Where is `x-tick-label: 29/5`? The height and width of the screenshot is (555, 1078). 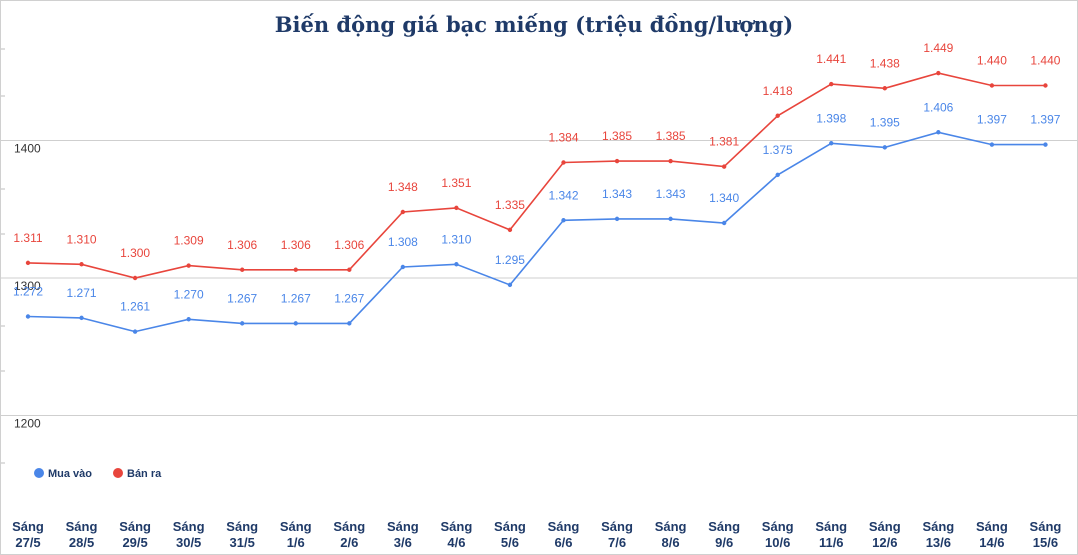
x-tick-label: 29/5 is located at coordinates (134, 542).